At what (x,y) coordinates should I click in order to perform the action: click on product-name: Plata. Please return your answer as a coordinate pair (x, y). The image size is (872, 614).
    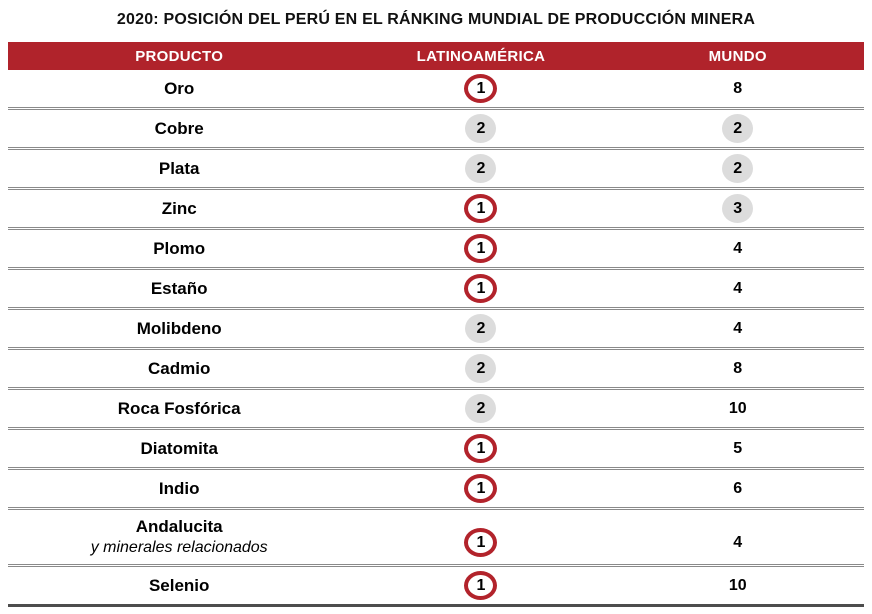
    Looking at the image, I should click on (179, 168).